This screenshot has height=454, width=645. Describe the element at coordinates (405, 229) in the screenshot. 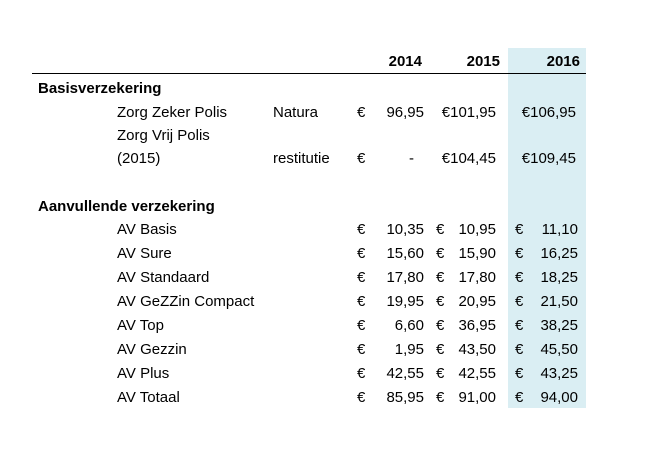

I see `value-2014: 10,35` at that location.